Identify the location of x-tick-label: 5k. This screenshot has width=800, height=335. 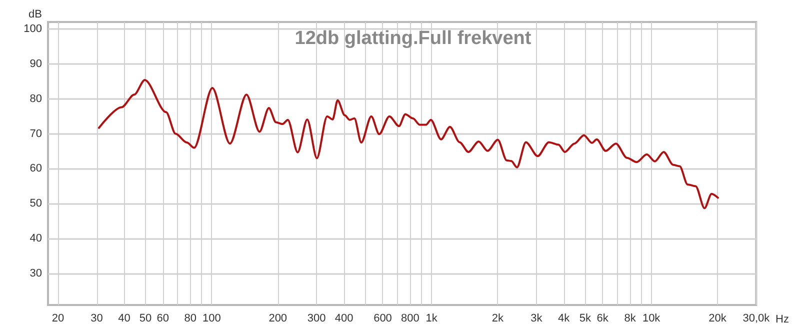
(585, 318).